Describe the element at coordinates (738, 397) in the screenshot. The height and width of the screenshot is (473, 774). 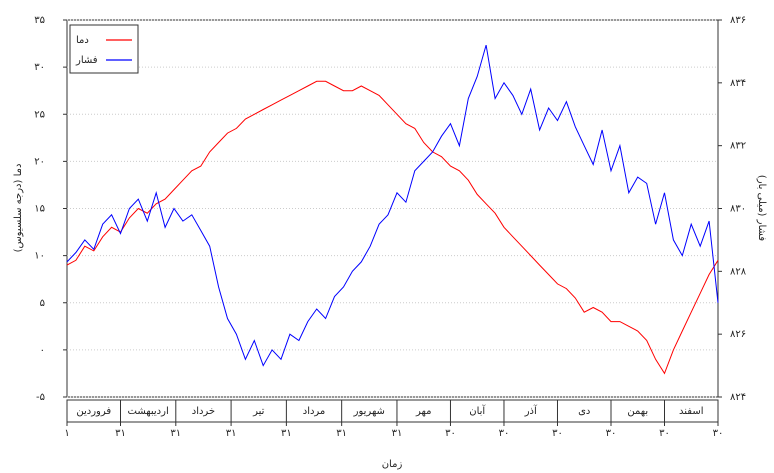
I see `y2-tick-label: ۸۲۴` at that location.